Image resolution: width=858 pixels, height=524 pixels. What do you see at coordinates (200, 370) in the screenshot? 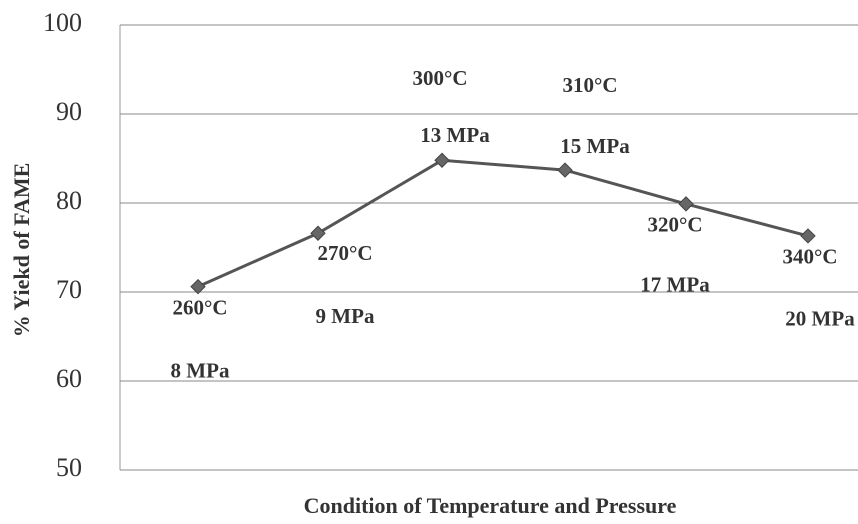
I see `pressure-label: 8 MPa` at bounding box center [200, 370].